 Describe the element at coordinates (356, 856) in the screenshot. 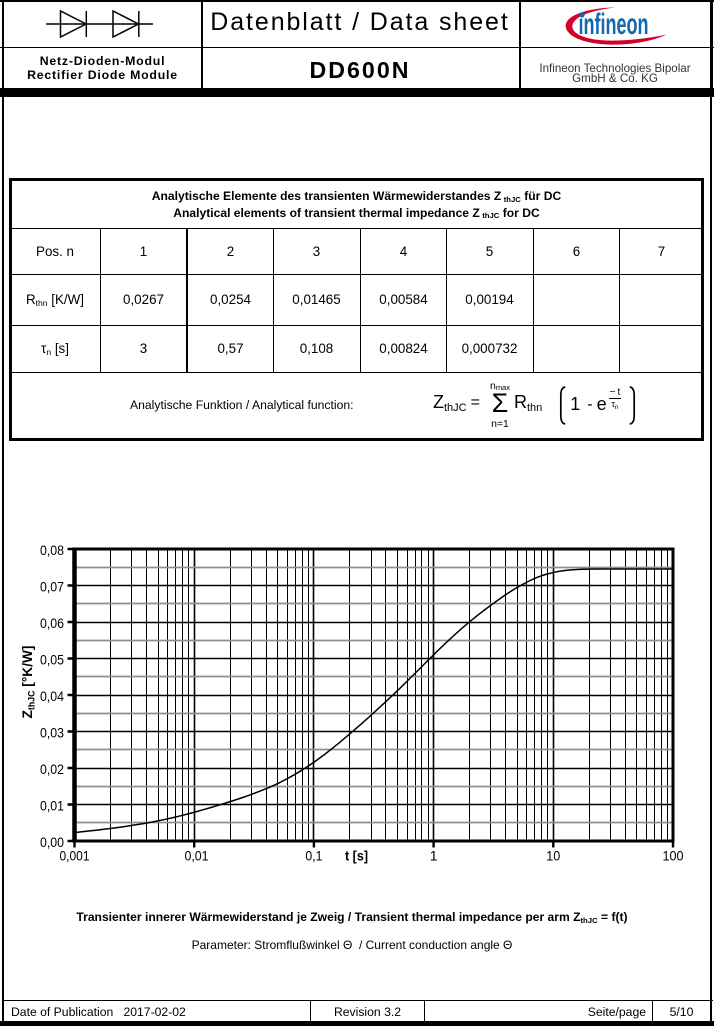

I see `svg-text: t [s]` at that location.